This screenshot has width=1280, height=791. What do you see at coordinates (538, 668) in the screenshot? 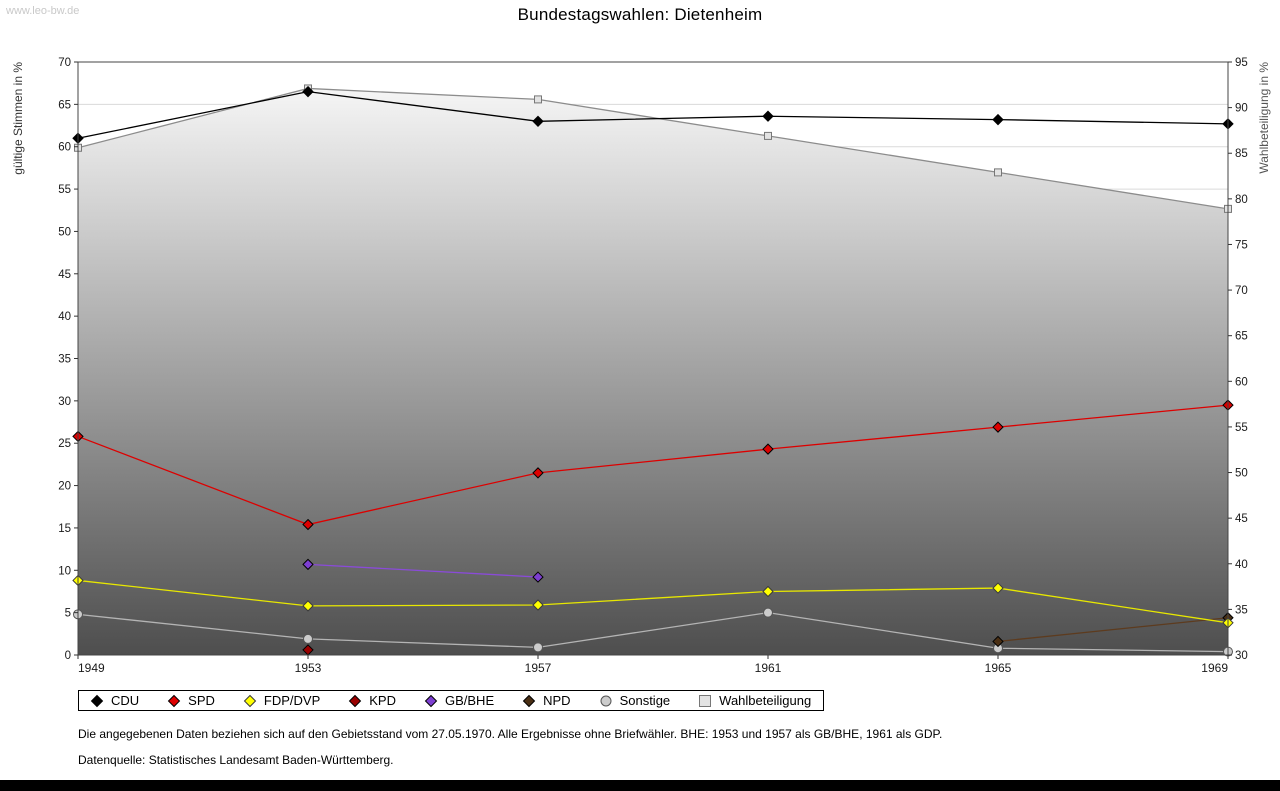
I see `x-tick-label: 1957` at bounding box center [538, 668].